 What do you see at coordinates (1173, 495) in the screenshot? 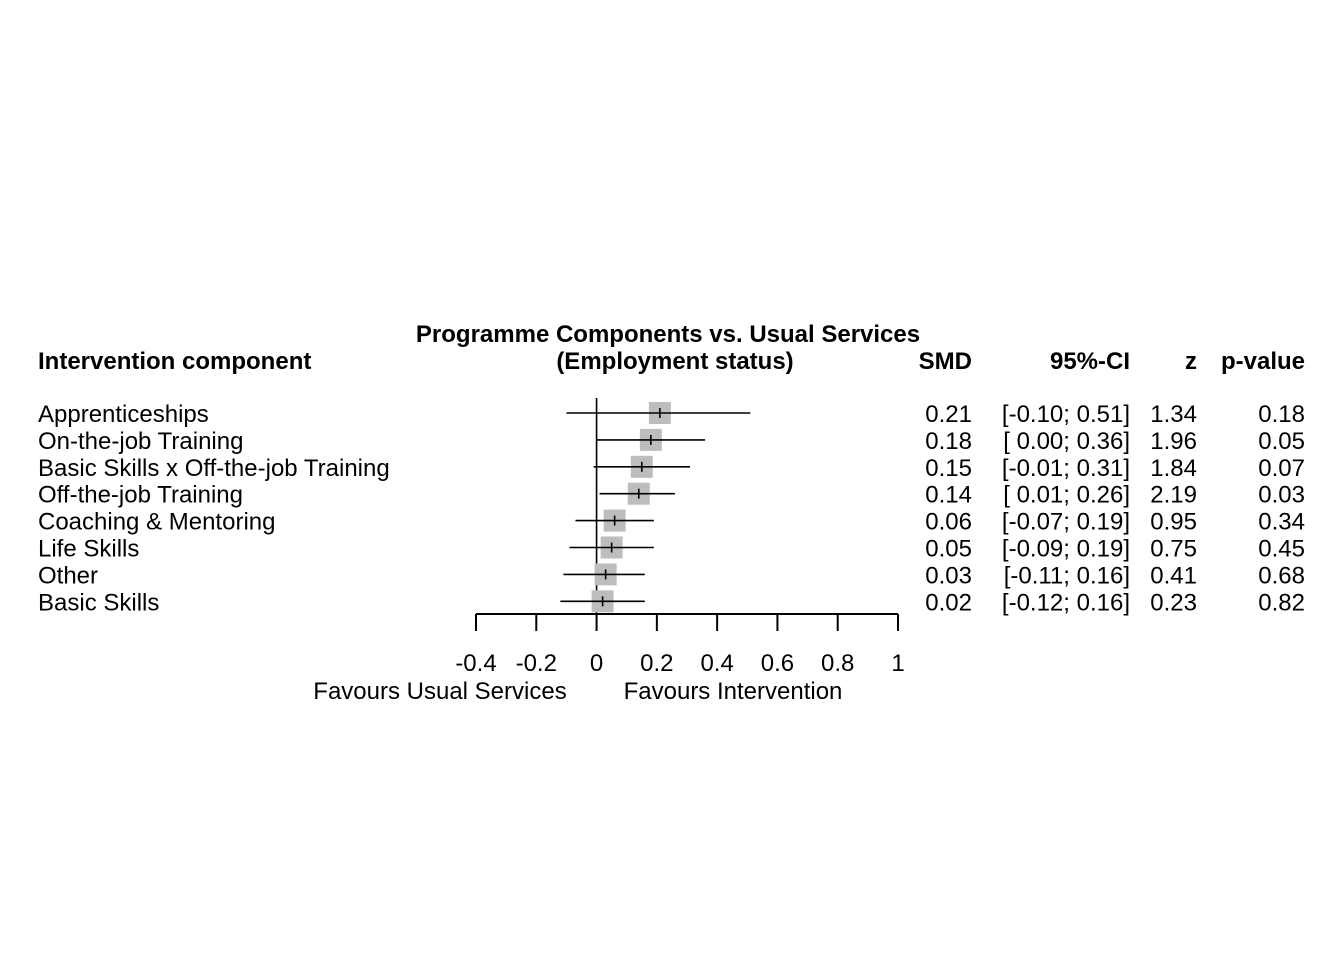
I see `row-z-value: 2.19` at bounding box center [1173, 495].